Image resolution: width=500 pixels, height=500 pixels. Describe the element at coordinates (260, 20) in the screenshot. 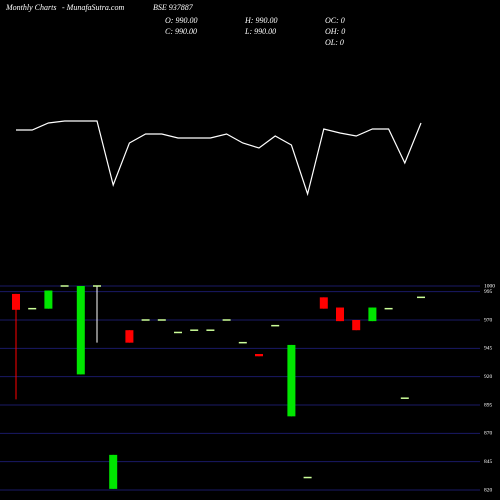

I see `header-high: H: 990.00` at that location.